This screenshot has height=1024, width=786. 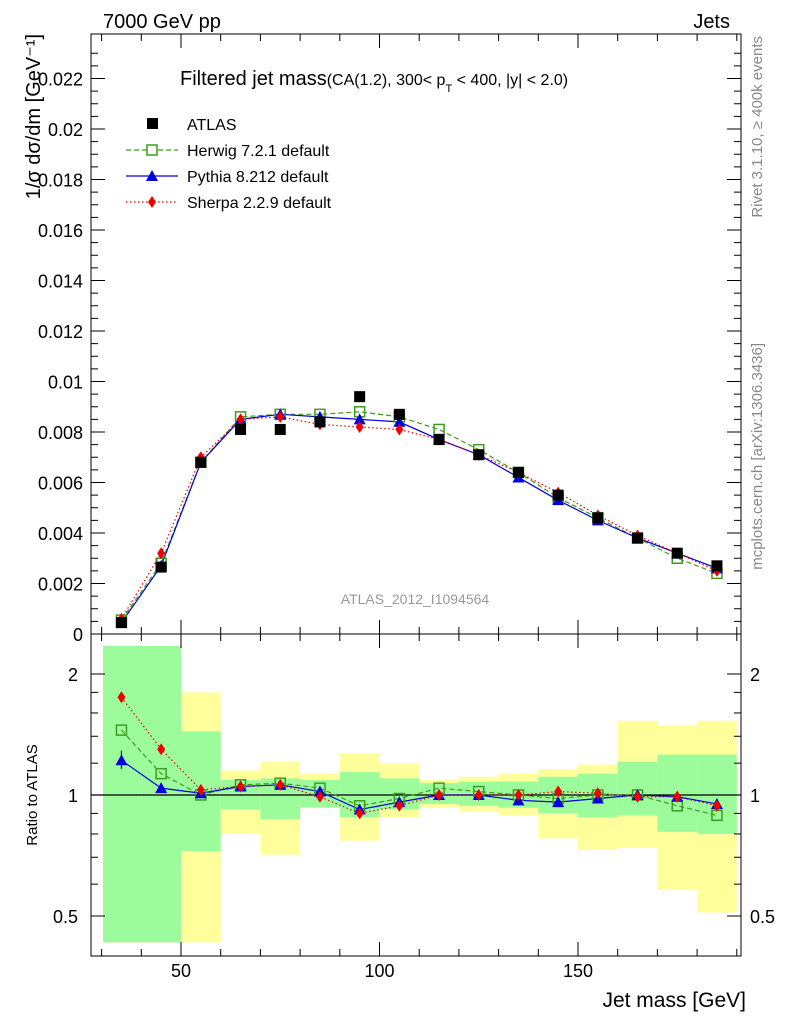 What do you see at coordinates (60, 80) in the screenshot?
I see `main-y-tick-label: 0.022` at bounding box center [60, 80].